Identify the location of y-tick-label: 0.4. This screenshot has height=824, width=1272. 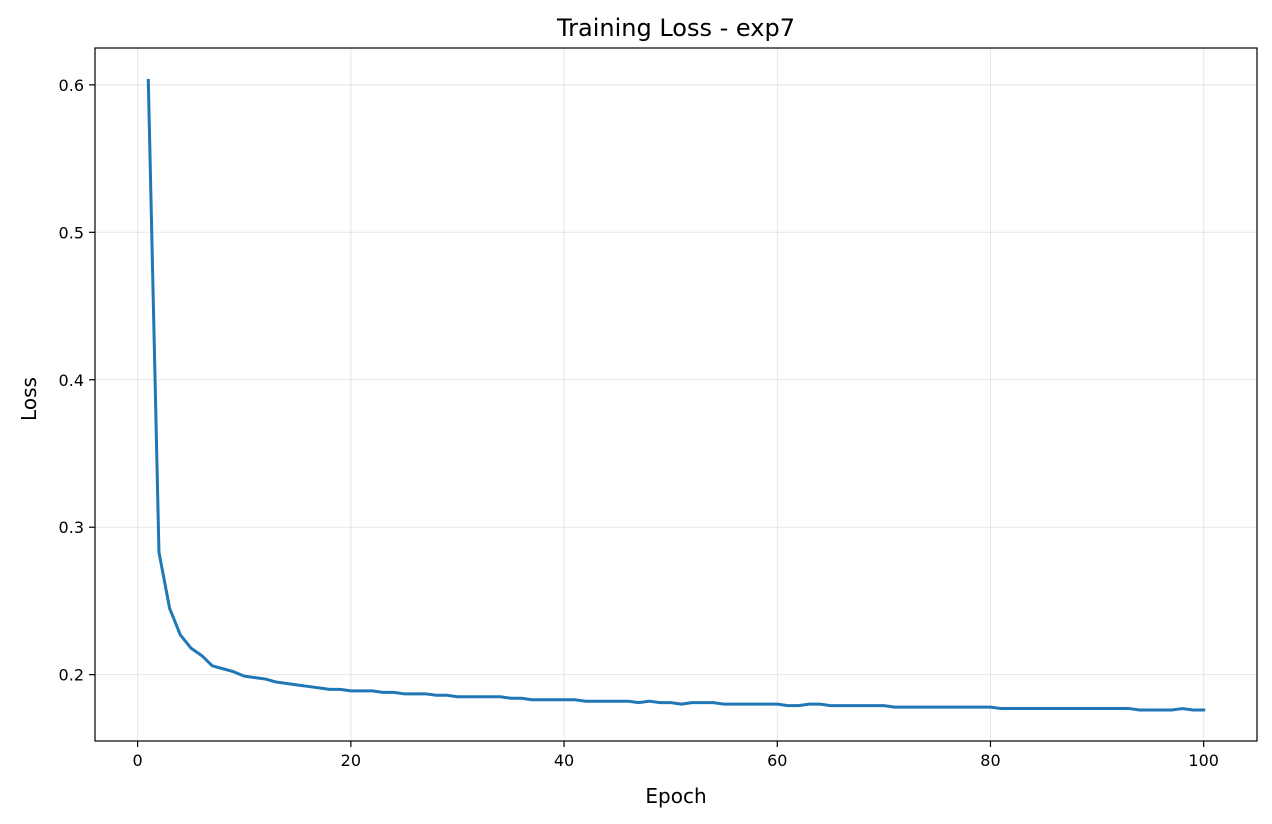
(71, 380).